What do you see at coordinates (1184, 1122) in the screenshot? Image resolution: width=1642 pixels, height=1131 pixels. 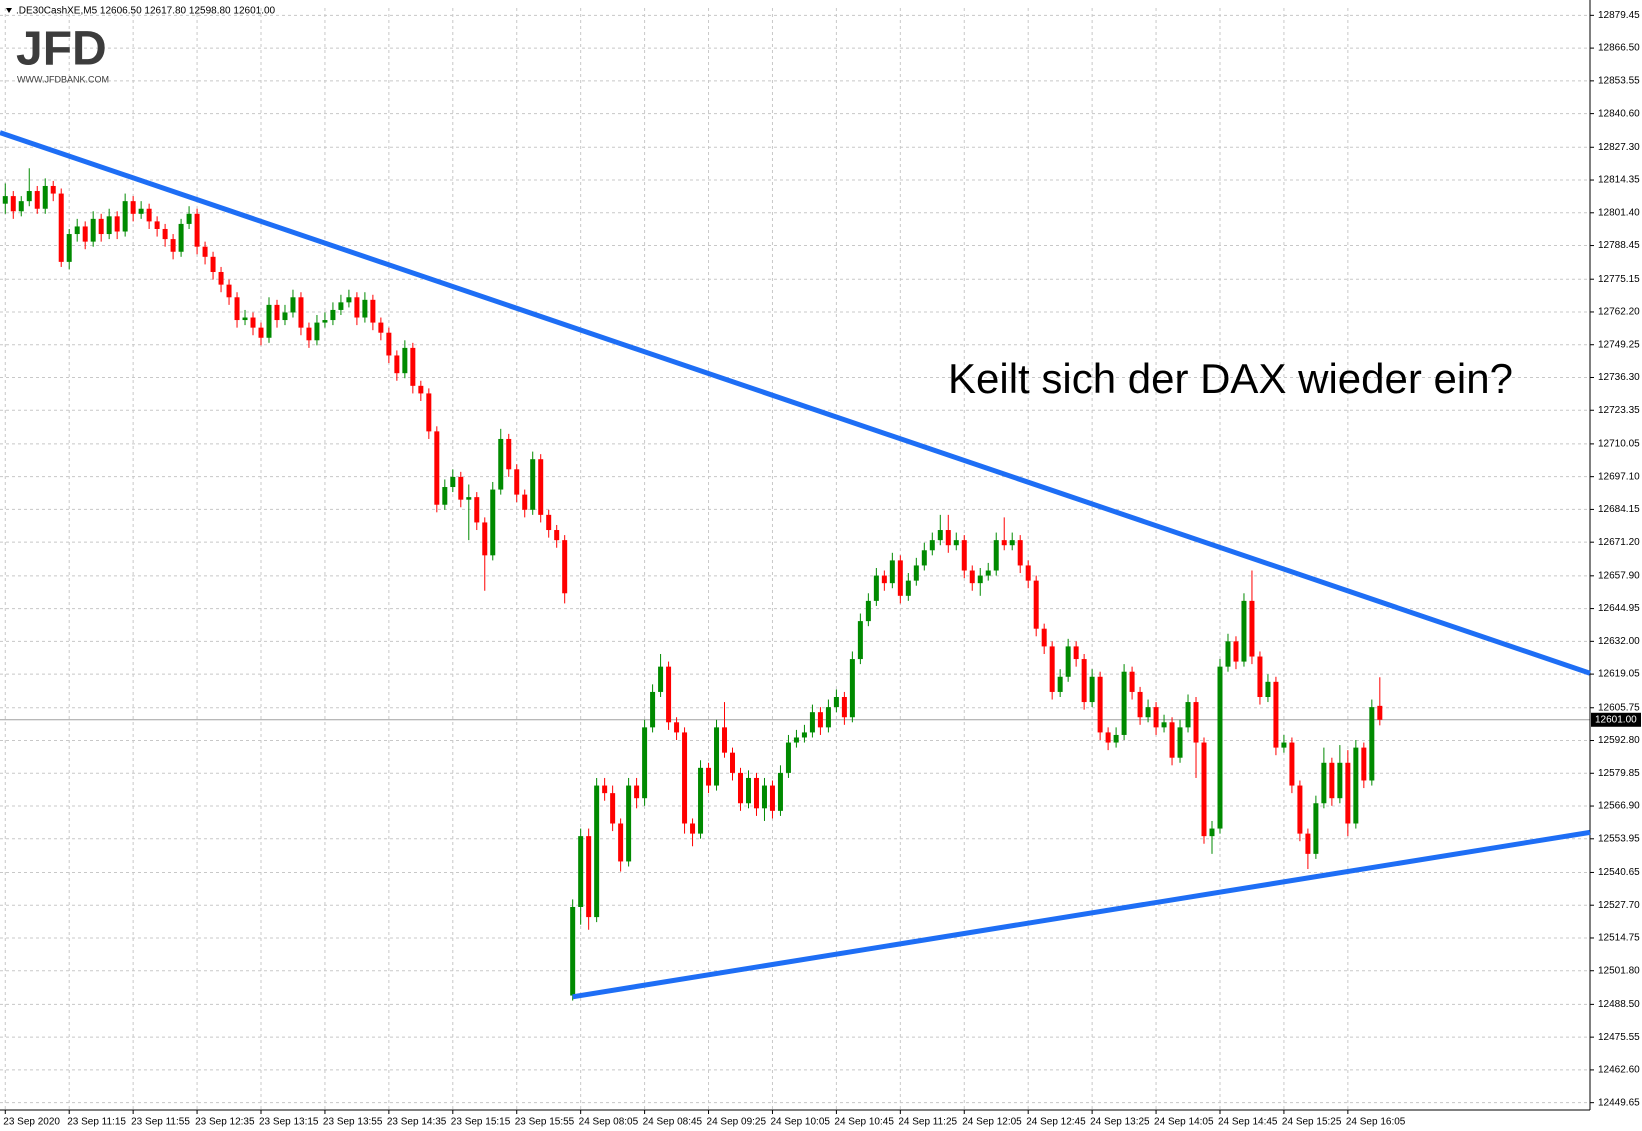 I see `x-tick-label: 24 Sep 14:05` at bounding box center [1184, 1122].